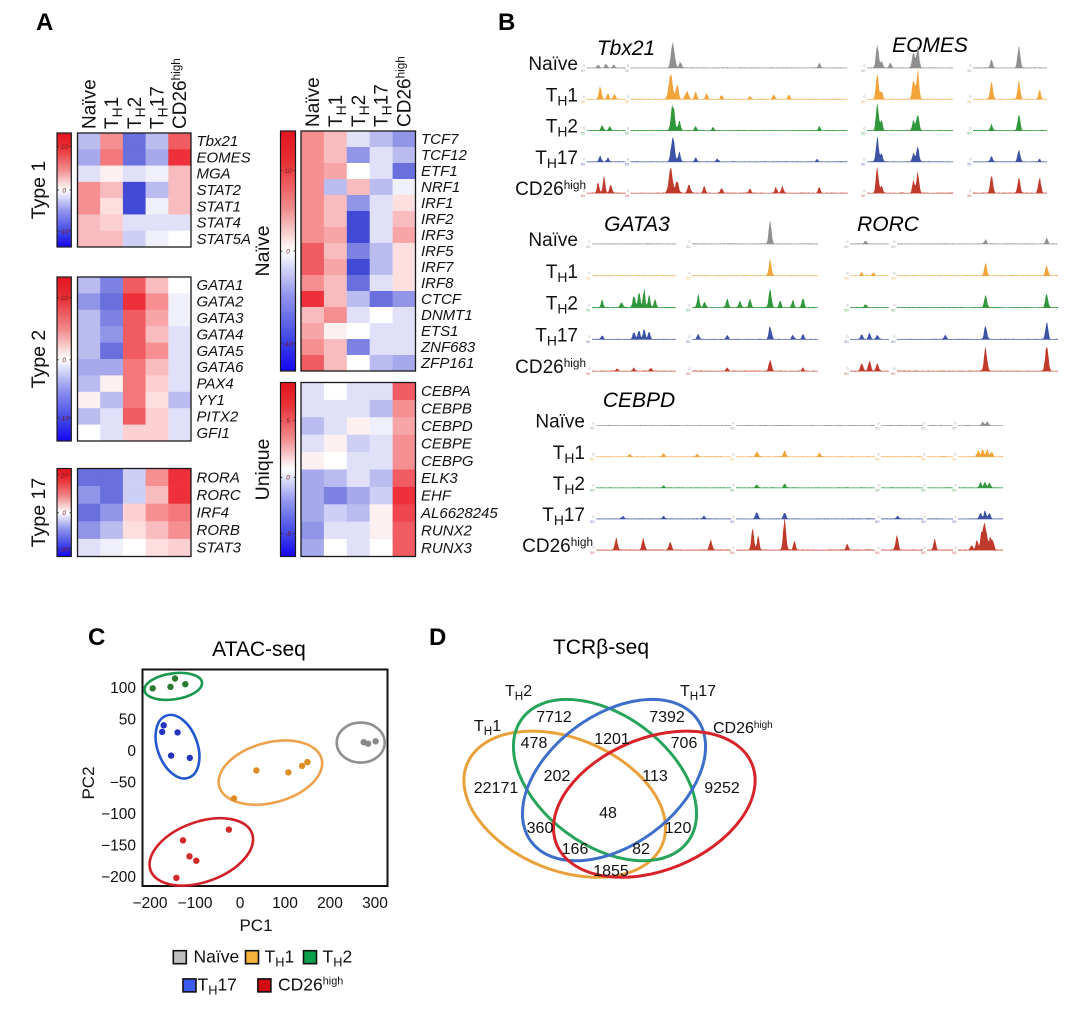 Image resolution: width=1080 pixels, height=1012 pixels. Describe the element at coordinates (439, 478) in the screenshot. I see `svg-text: ELK3` at that location.